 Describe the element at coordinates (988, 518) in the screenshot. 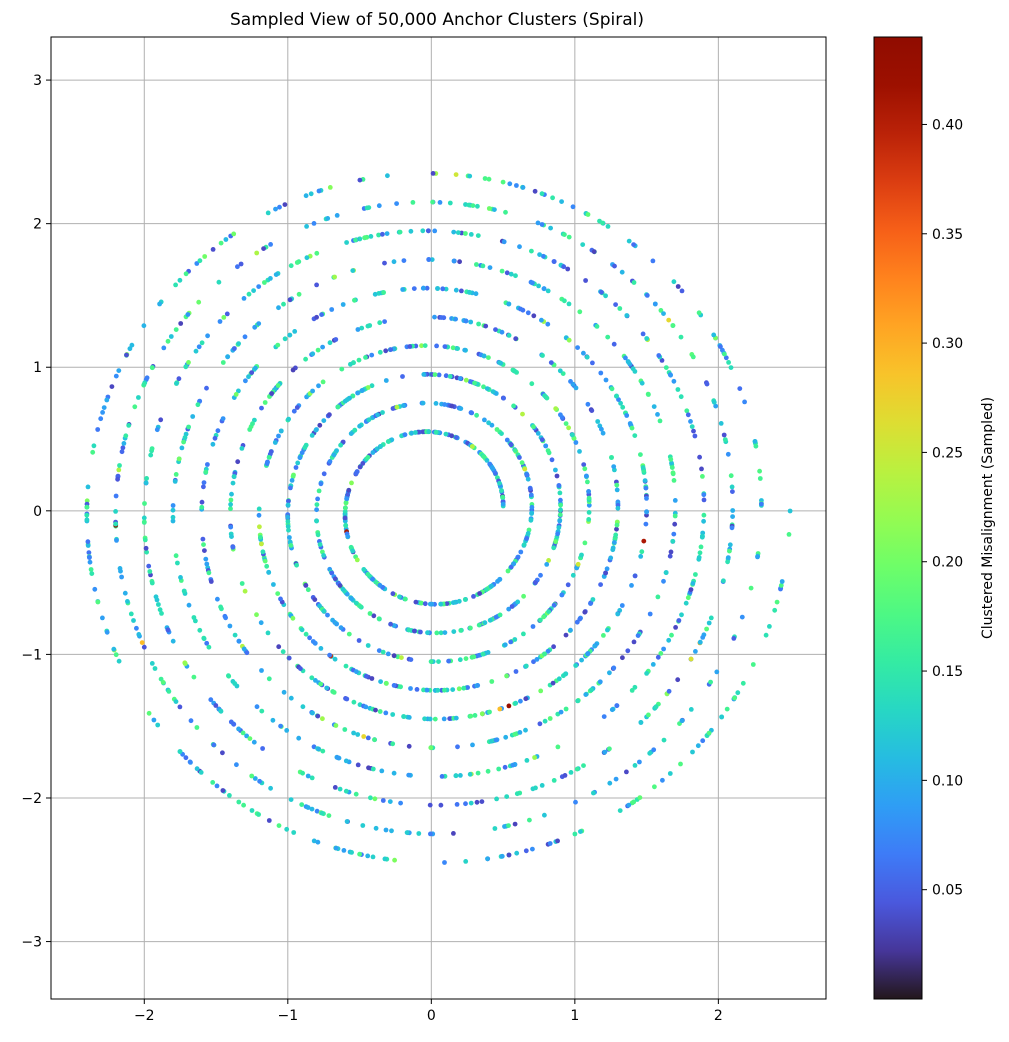

I see `colorbar-label: Clustered Misalignment (Sampled)` at that location.